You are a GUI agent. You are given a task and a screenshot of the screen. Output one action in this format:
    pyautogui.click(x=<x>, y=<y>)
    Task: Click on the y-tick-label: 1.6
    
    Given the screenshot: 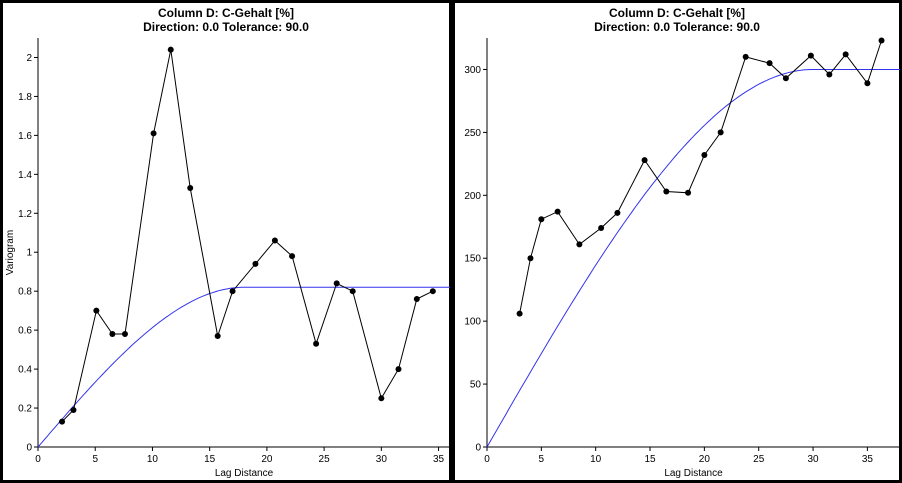 What is the action you would take?
    pyautogui.click(x=25, y=136)
    